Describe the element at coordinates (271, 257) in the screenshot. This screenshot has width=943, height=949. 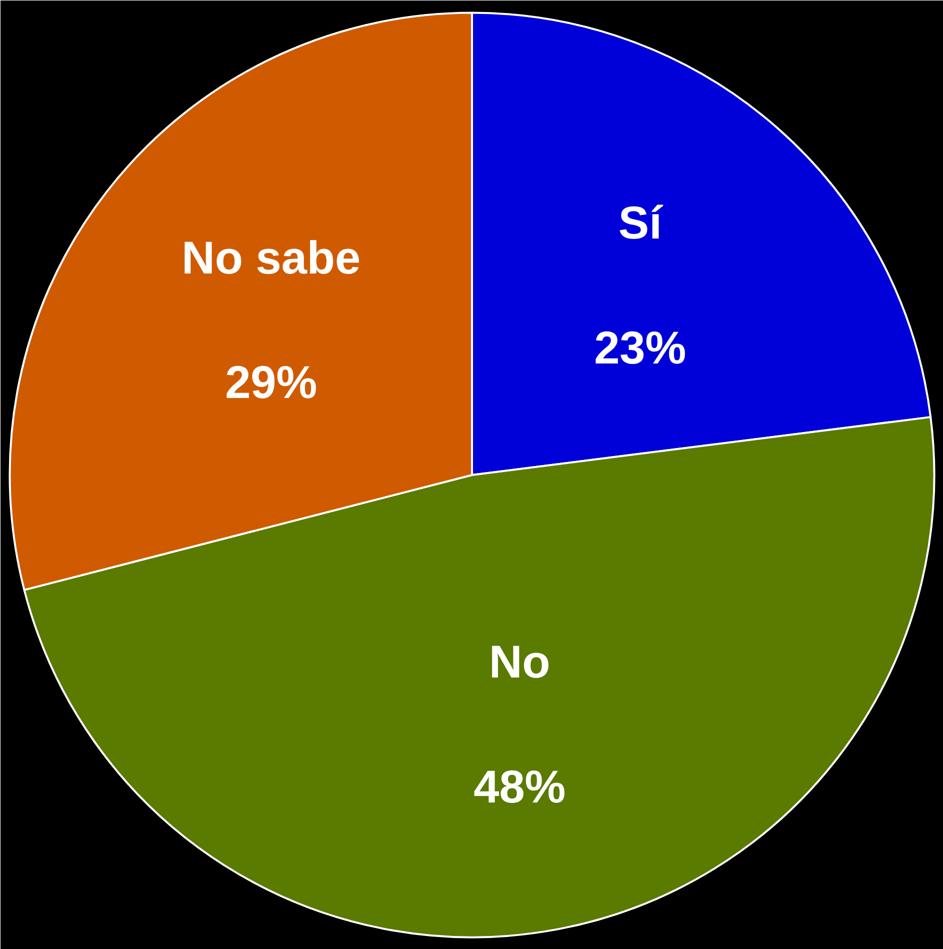
I see `slice-label: No sabe` at that location.